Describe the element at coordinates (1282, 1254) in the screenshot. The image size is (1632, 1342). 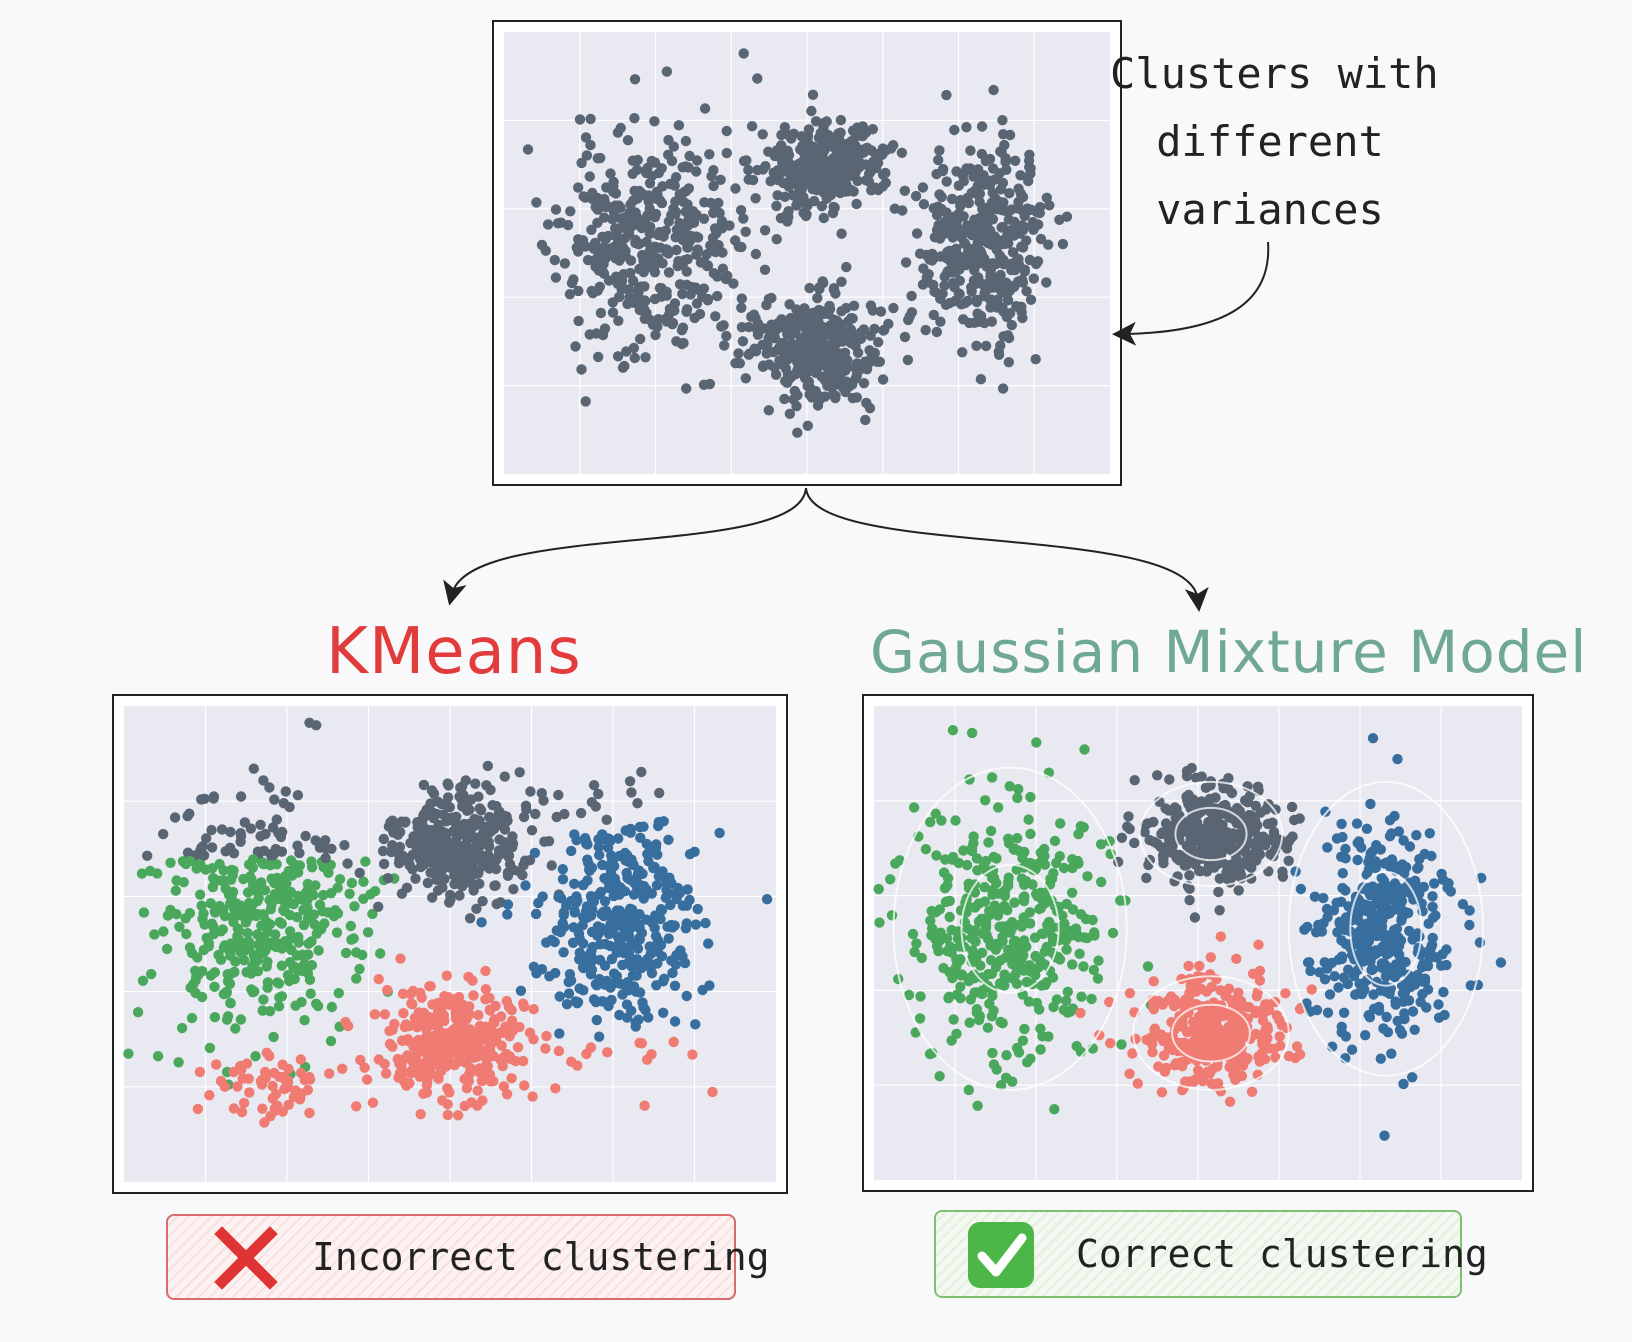
I see `gmm-verdict-label: Correct clustering` at that location.